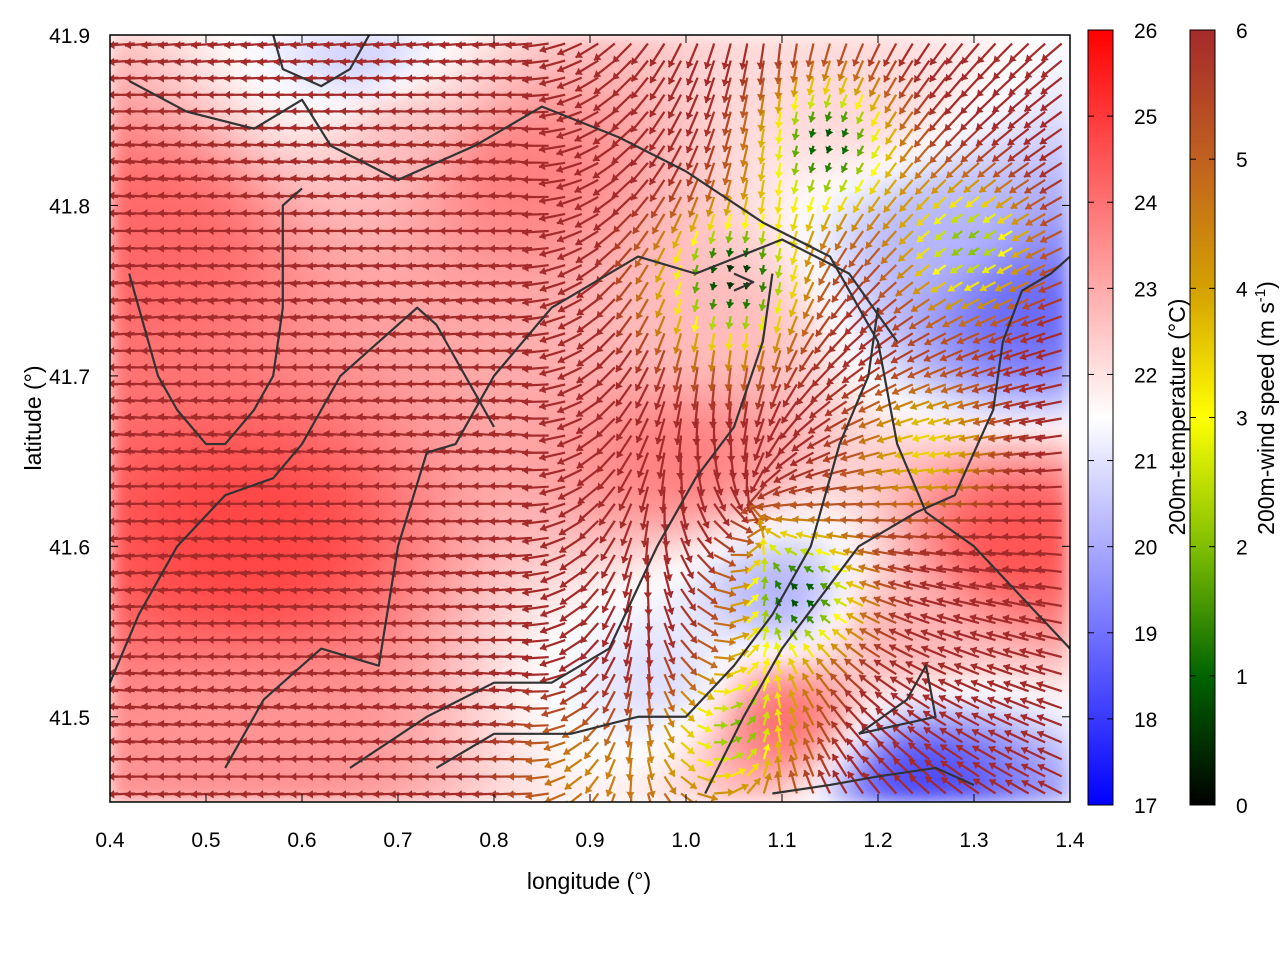 This screenshot has height=965, width=1280. I want to click on colorbar-tick-label: 5, so click(1242, 160).